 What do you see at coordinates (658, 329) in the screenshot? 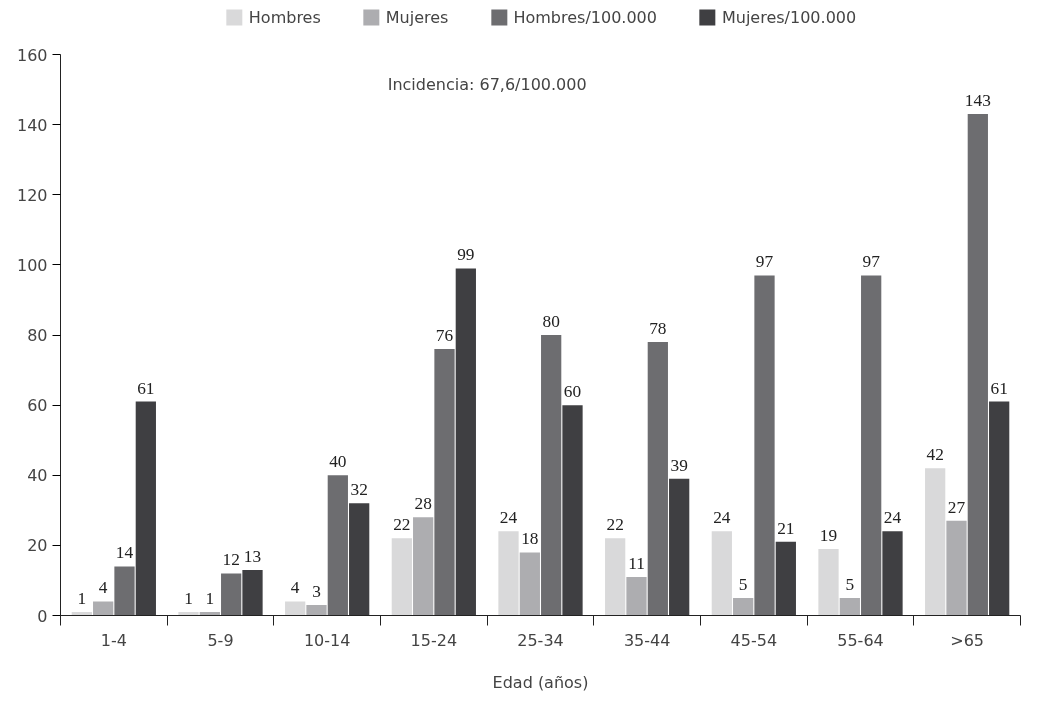
I see `data-label: 78` at bounding box center [658, 329].